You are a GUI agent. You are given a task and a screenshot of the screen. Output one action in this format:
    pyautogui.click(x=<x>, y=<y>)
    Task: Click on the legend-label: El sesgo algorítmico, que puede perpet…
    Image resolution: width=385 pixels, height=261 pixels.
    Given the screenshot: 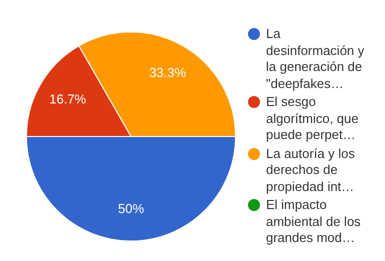 What is the action you would take?
    pyautogui.click(x=313, y=119)
    